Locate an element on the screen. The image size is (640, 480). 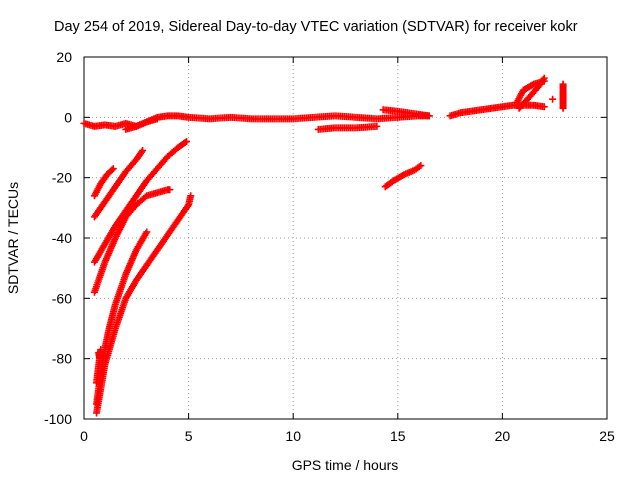
y-tick-label: 20 is located at coordinates (64, 57).